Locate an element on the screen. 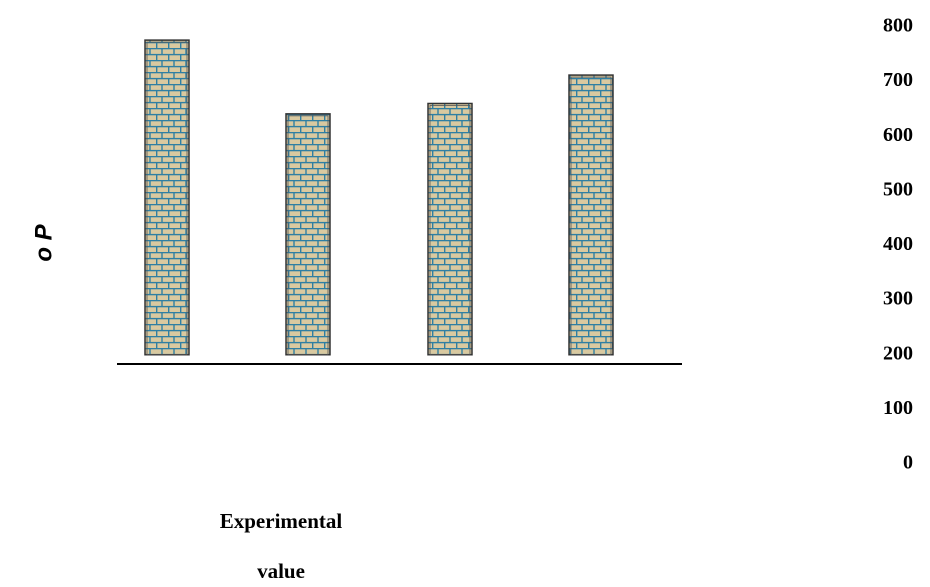 Image resolution: width=930 pixels, height=587 pixels. y-tick-labels: 800 700 600 500 400 300 200 100 0 is located at coordinates (898, 244).